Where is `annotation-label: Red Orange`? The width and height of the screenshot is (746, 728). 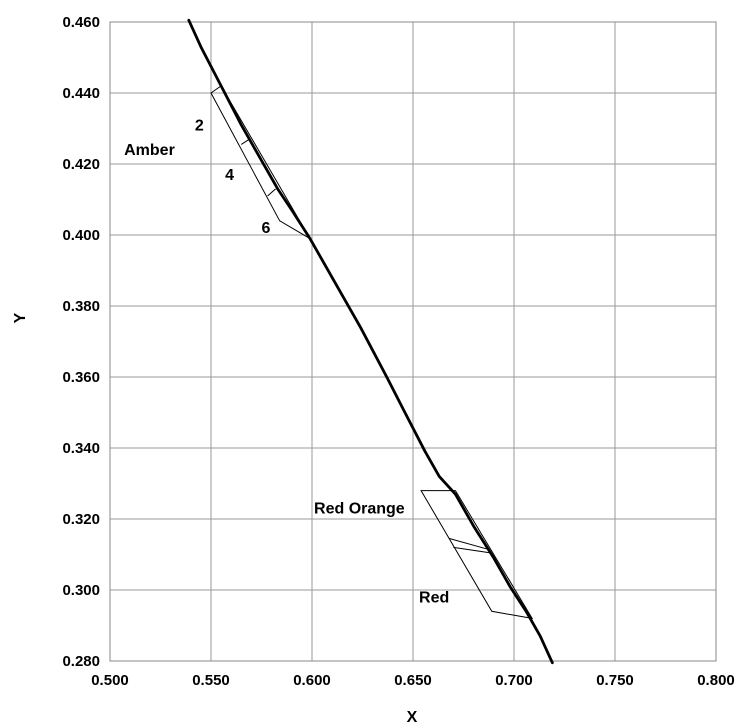 annotation-label: Red Orange is located at coordinates (359, 509).